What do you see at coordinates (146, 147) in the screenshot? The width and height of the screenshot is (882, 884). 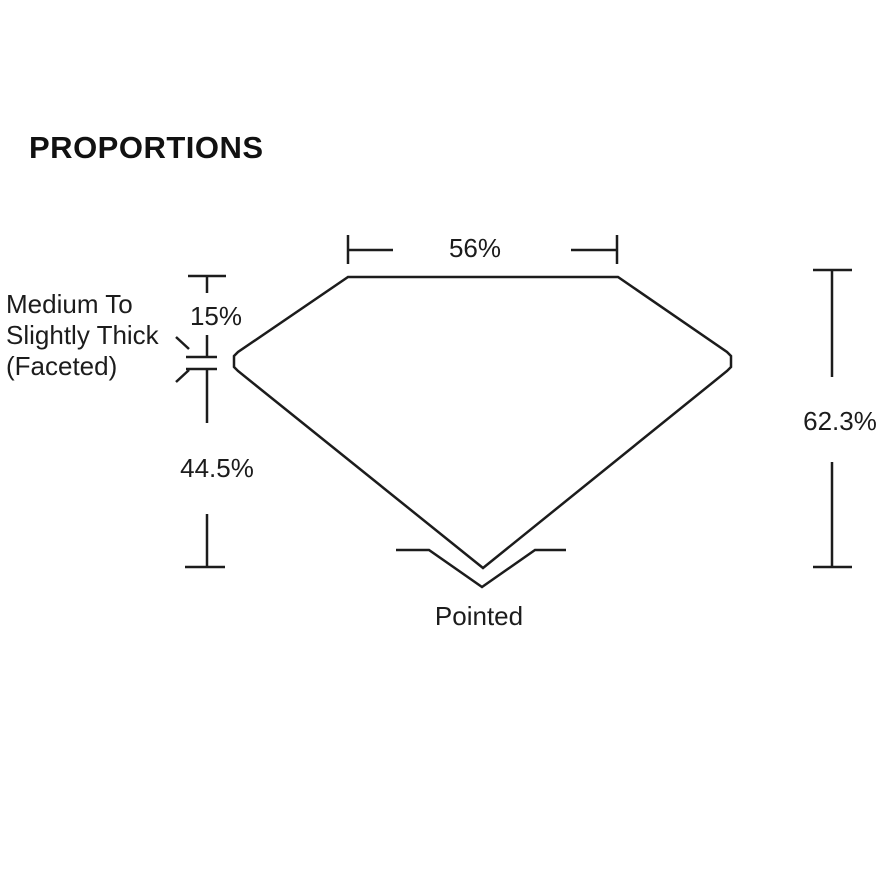 I see `page-title: PROPORTIONS` at bounding box center [146, 147].